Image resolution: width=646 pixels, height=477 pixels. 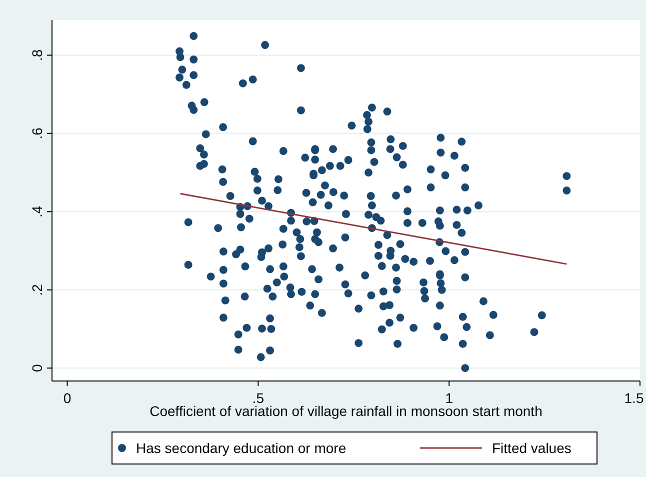 I want to click on x-tick-label: .5, so click(x=258, y=398).